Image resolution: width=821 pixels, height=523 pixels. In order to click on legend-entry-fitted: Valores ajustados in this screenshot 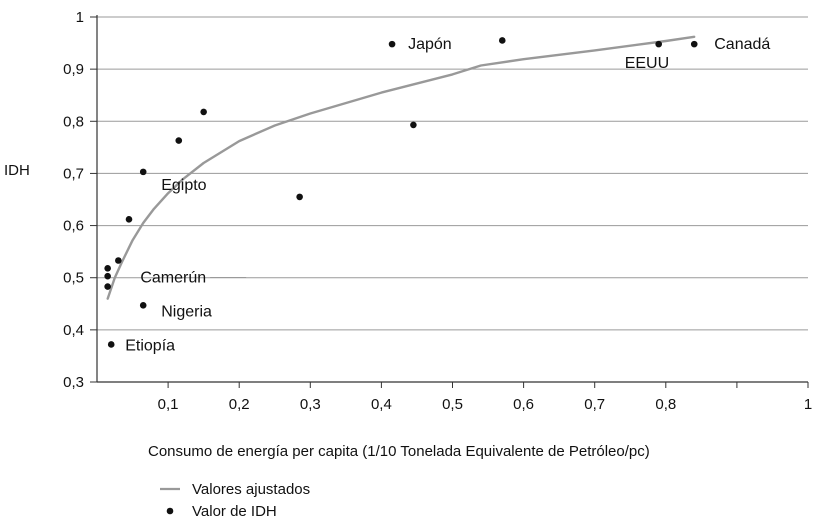, I will do `click(251, 489)`.